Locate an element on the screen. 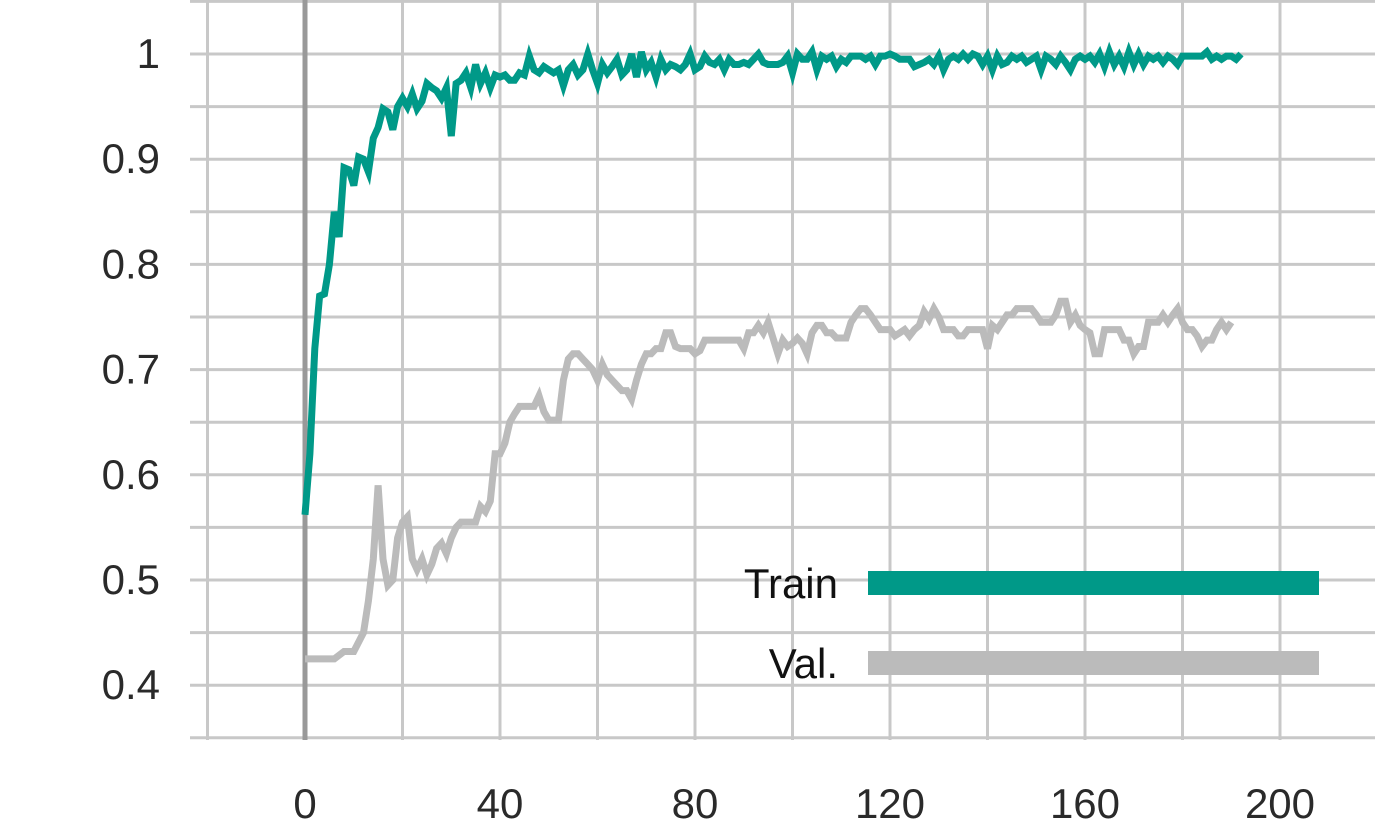 This screenshot has width=1375, height=834. x-tick-label: 80 is located at coordinates (695, 803).